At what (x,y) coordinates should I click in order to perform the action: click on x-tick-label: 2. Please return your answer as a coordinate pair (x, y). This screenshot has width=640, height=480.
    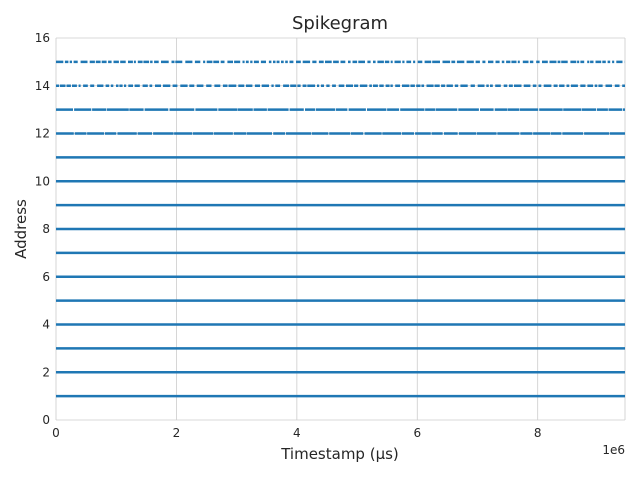
    Looking at the image, I should click on (177, 433).